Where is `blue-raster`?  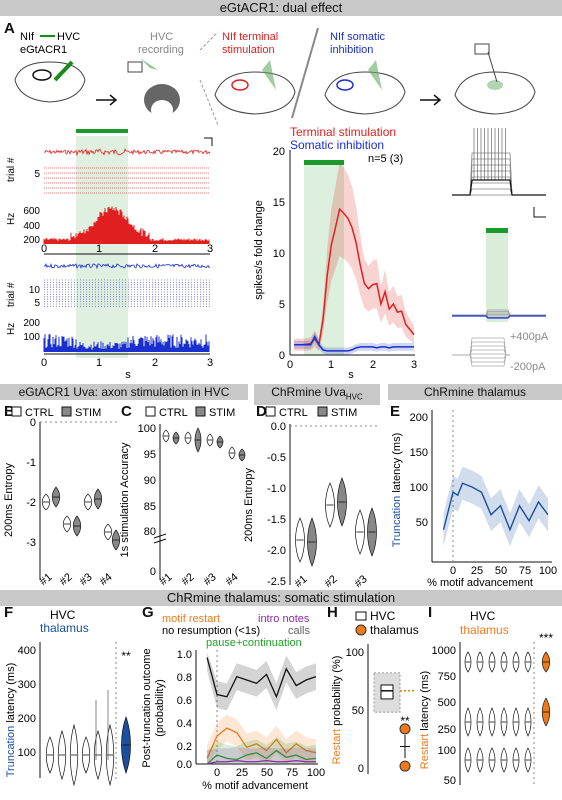
blue-raster is located at coordinates (127, 293).